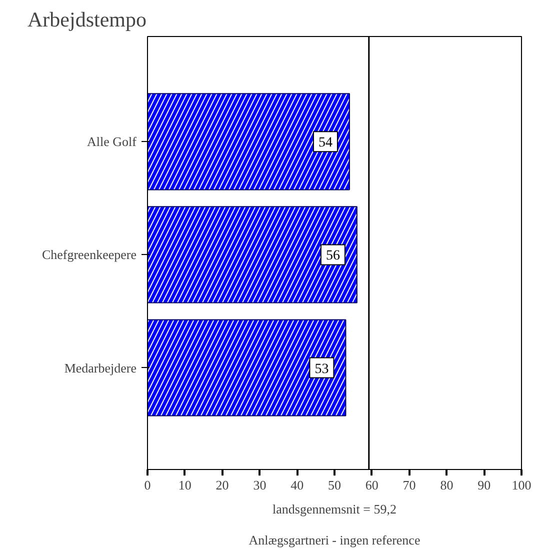 The height and width of the screenshot is (554, 543). I want to click on x-tick-label: 90, so click(484, 485).